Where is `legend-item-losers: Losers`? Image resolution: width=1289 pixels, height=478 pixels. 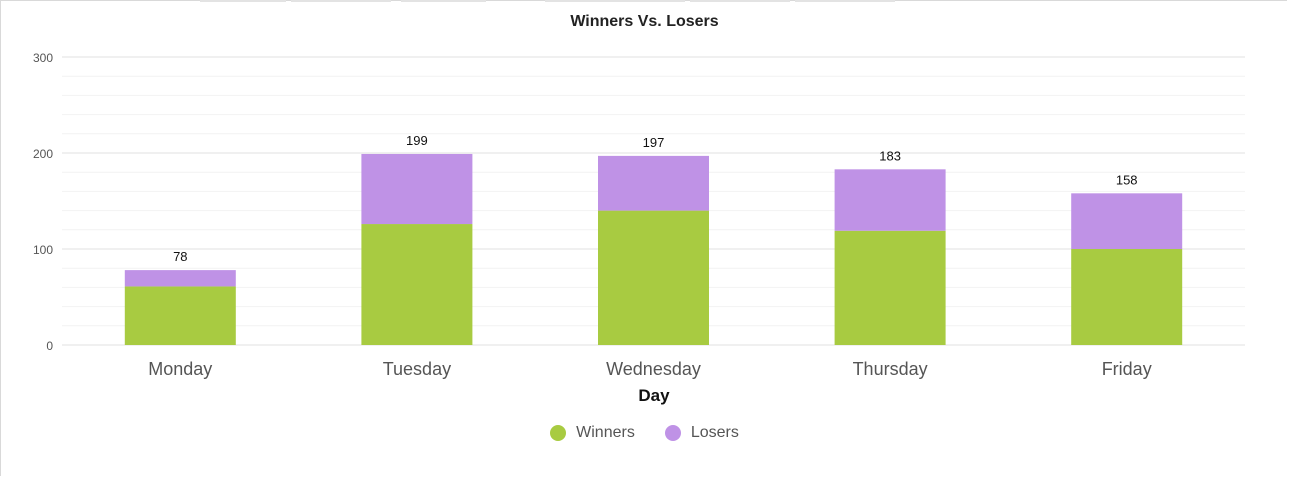
legend-item-losers: Losers is located at coordinates (701, 433).